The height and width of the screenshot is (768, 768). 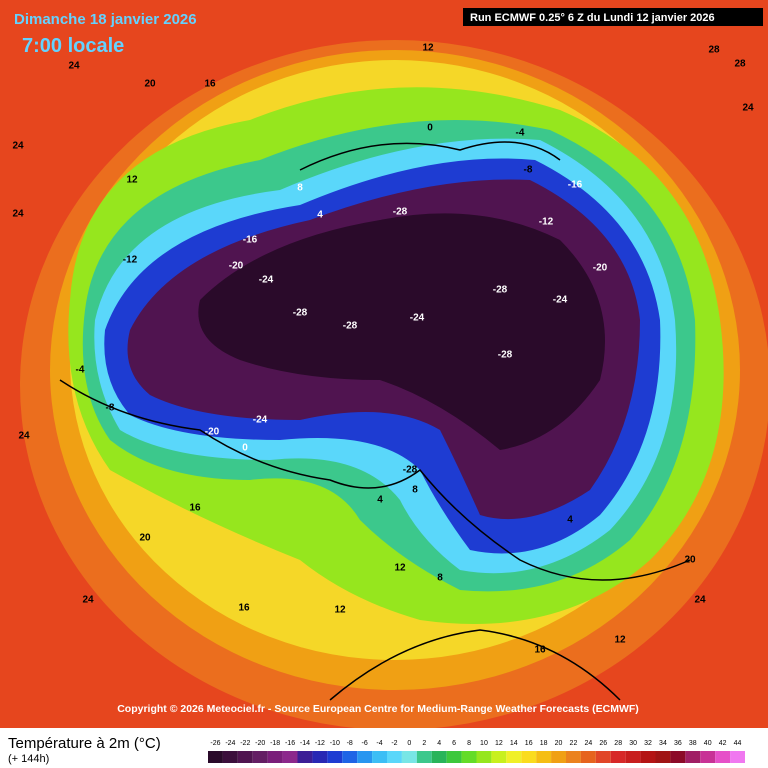 What do you see at coordinates (663, 743) in the screenshot?
I see `scale-tick-label: 34` at bounding box center [663, 743].